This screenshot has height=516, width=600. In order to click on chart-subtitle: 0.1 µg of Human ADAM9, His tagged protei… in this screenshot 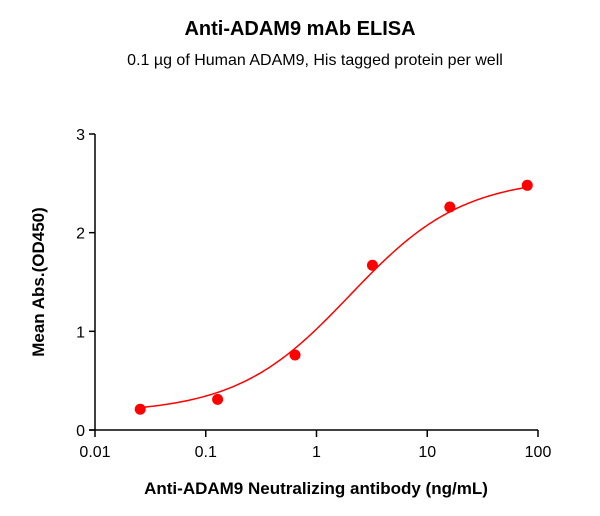, I will do `click(315, 60)`.